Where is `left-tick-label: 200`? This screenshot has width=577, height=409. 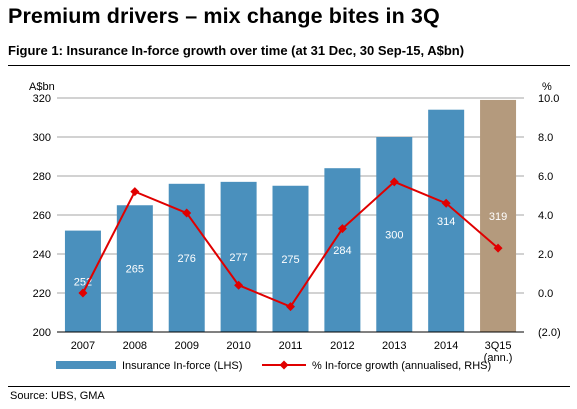
left-tick-label: 200 is located at coordinates (42, 333).